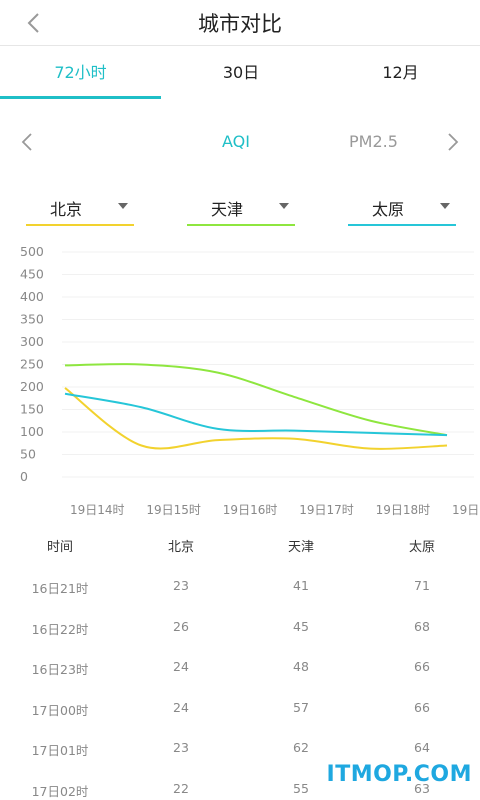  What do you see at coordinates (240, 669) in the screenshot?
I see `table-row: 16日23时 24 48 66` at bounding box center [240, 669].